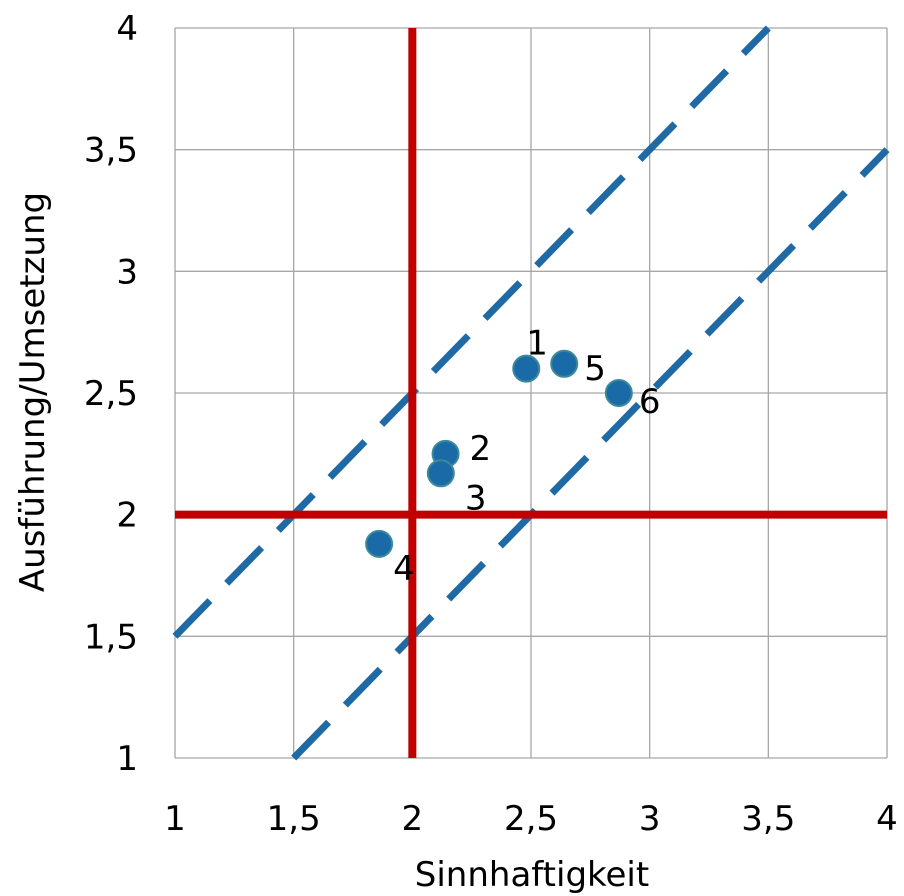  What do you see at coordinates (413, 819) in the screenshot?
I see `x-tick-label: 2` at bounding box center [413, 819].